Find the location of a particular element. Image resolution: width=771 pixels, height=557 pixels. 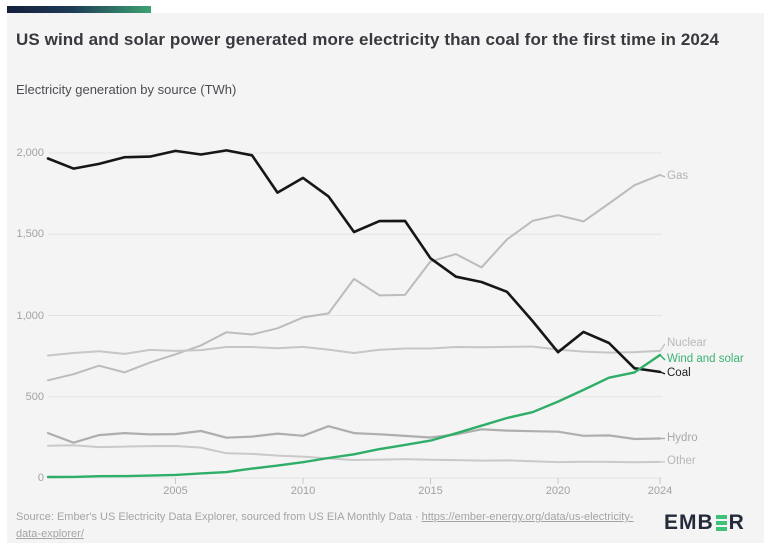

ember-logo-text-r: R is located at coordinates (736, 522).